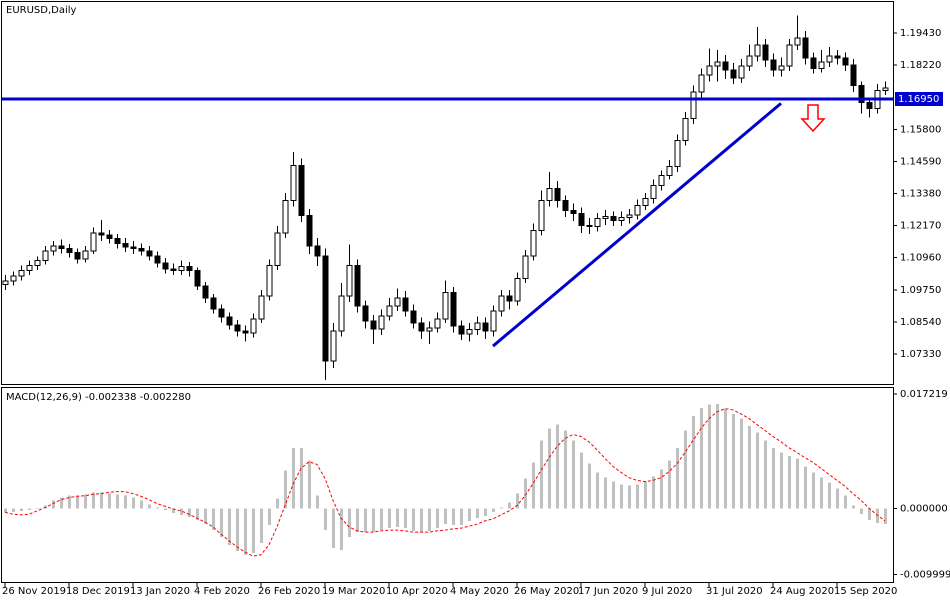 The image size is (950, 600). I want to click on x-tick-label: 24 Aug 2020, so click(802, 591).